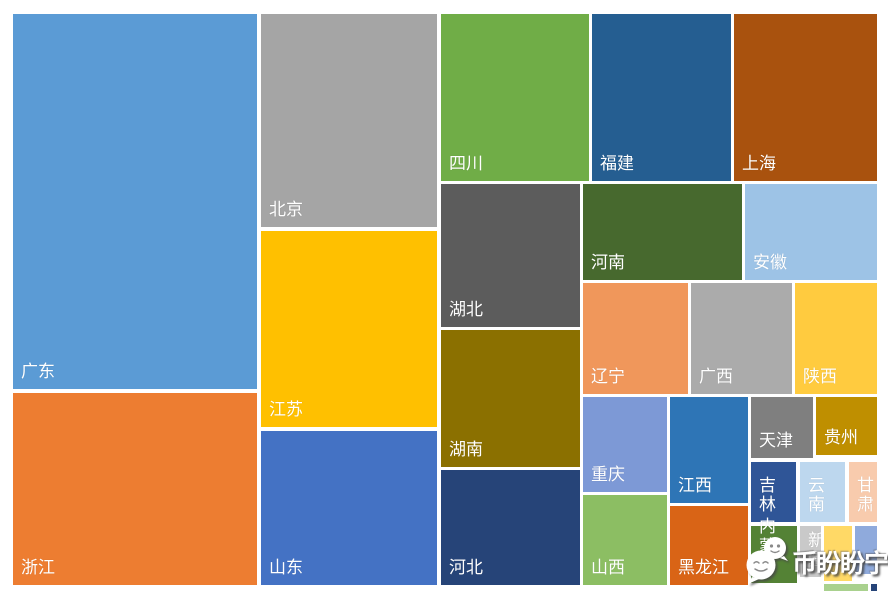 This screenshot has height=600, width=888. I want to click on treemap-cell-9: 湖北, so click(510, 255).